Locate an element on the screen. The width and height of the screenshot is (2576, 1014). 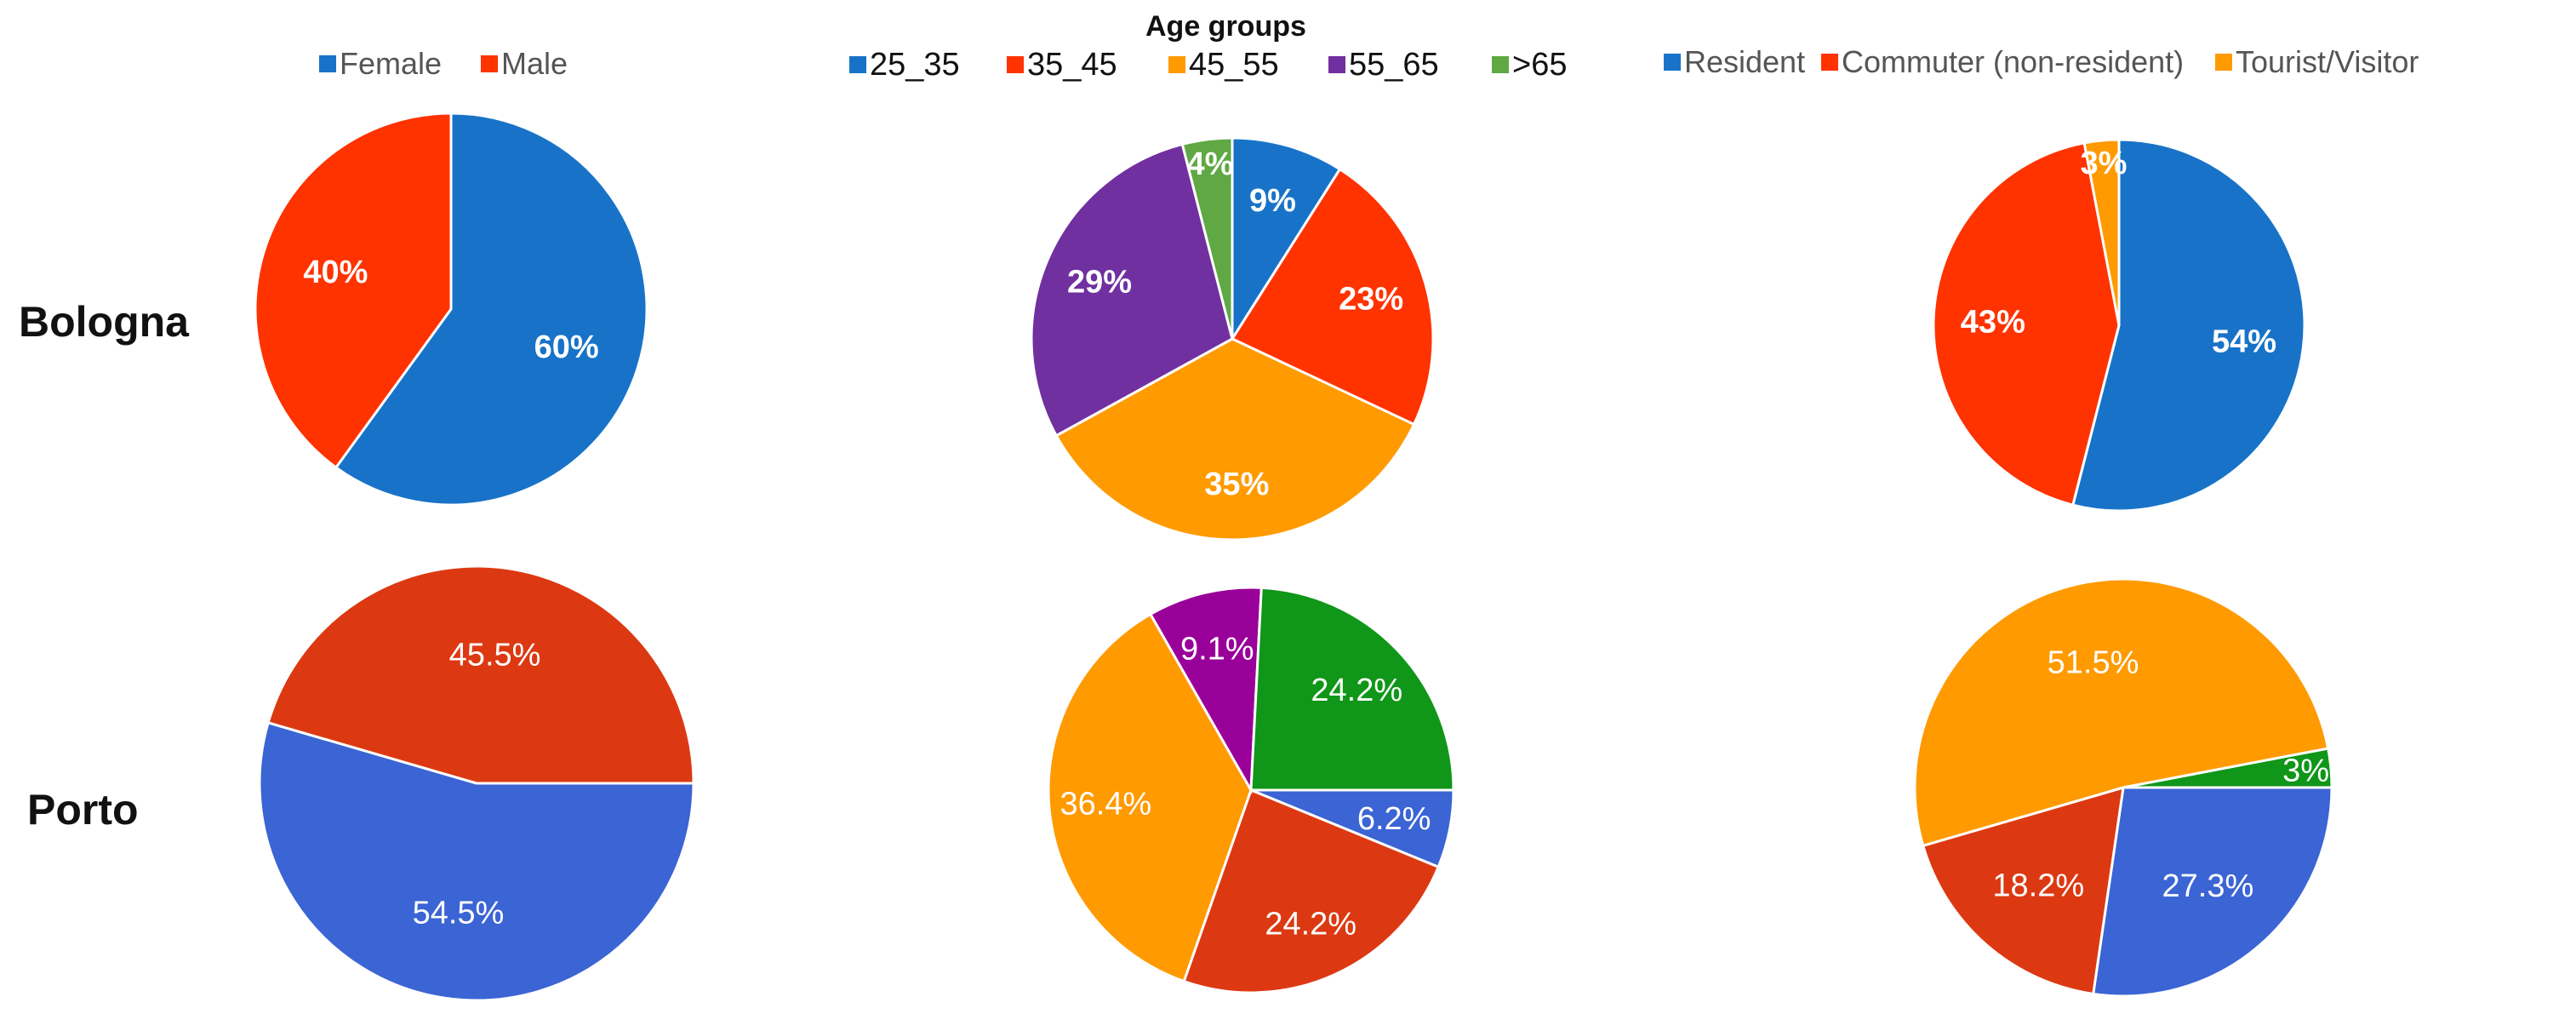
legend-label-tourist-visitor: Tourist/Visitor is located at coordinates (2327, 61).